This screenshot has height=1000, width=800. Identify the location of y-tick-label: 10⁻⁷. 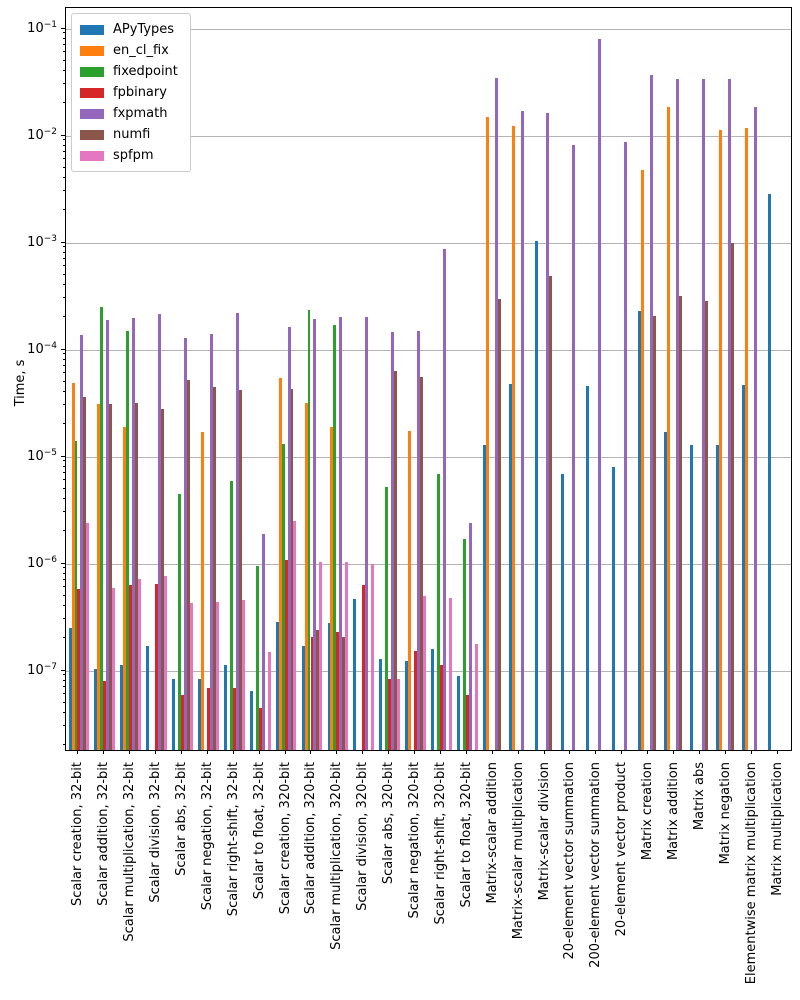
(42, 670).